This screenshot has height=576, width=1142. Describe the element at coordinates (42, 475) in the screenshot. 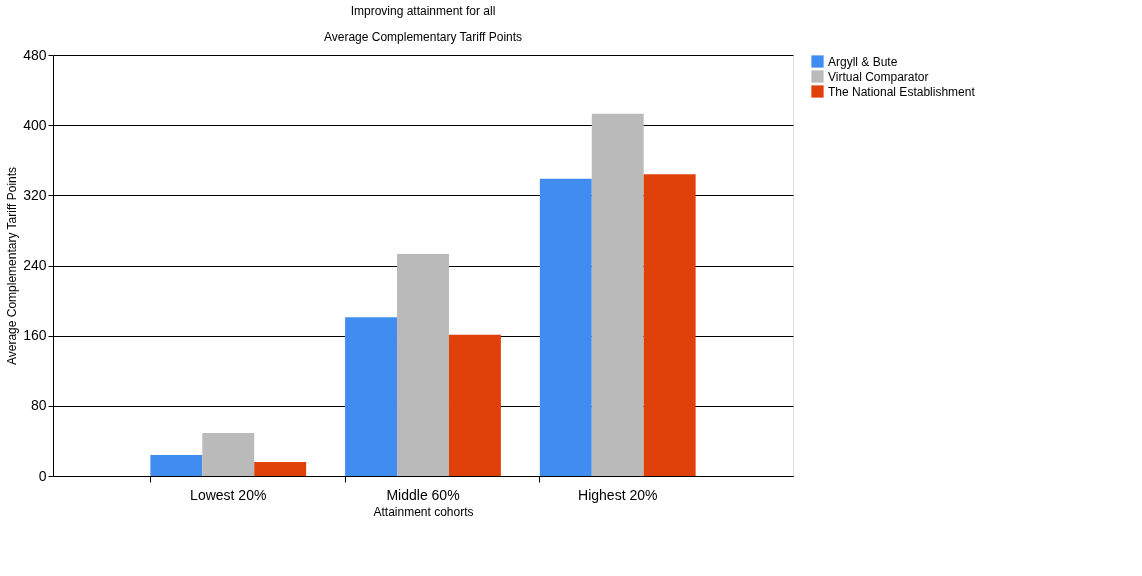

I see `y-tick-label: 0` at that location.